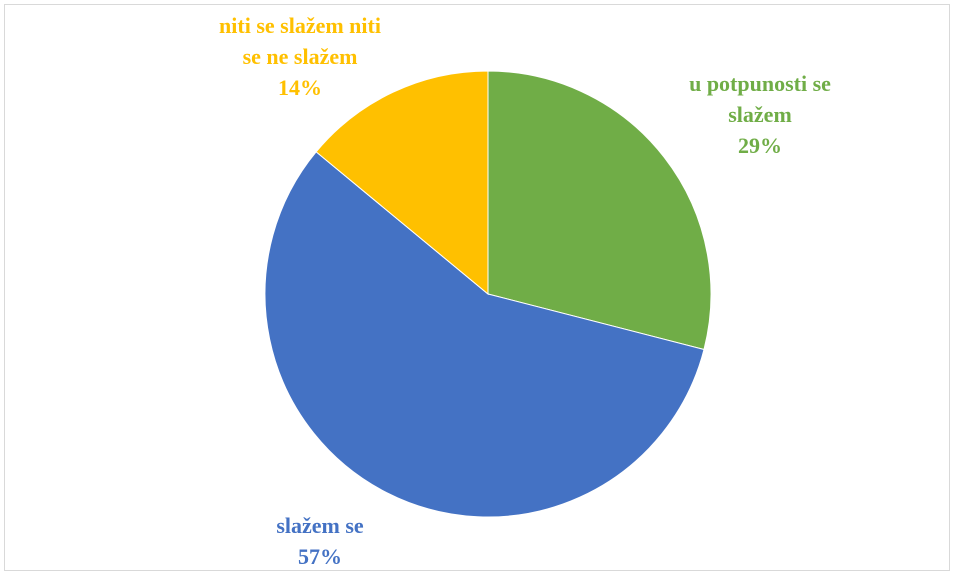 Image resolution: width=956 pixels, height=577 pixels. Describe the element at coordinates (320, 525) in the screenshot. I see `category-label: slažem se` at that location.